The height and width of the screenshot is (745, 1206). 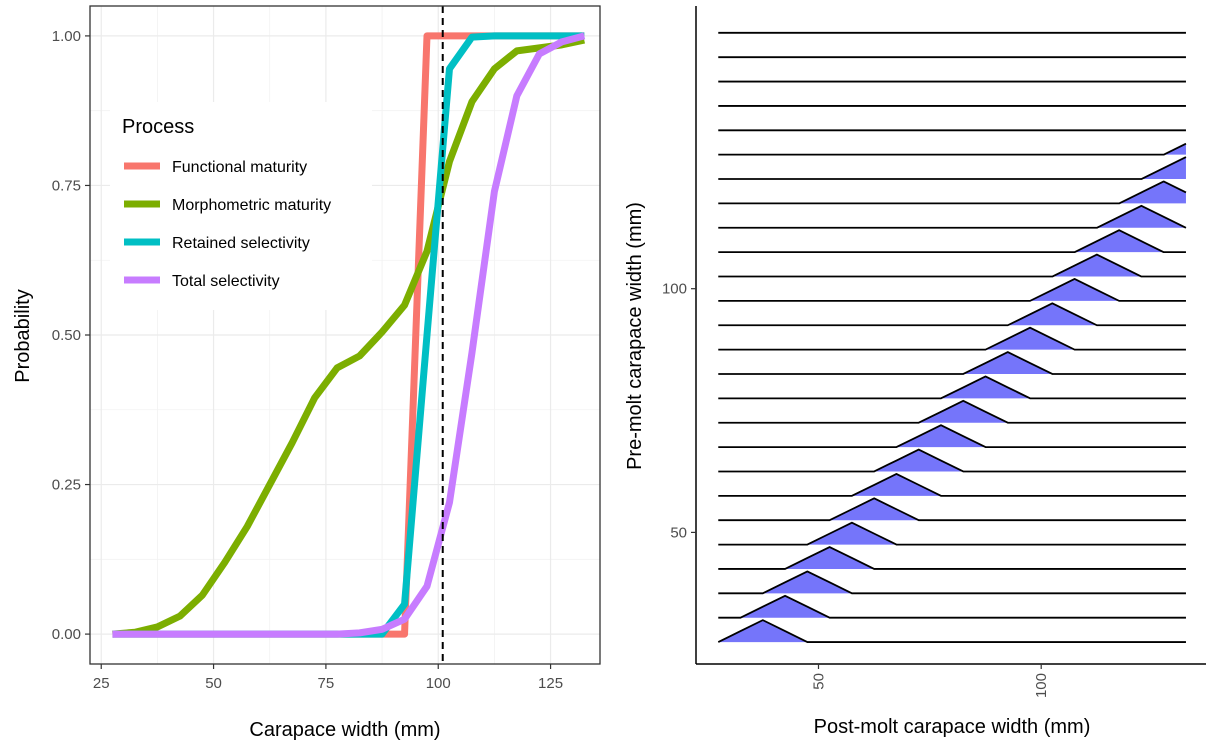 I want to click on left-x-axis-title: Carapace width (mm), so click(x=344, y=730).